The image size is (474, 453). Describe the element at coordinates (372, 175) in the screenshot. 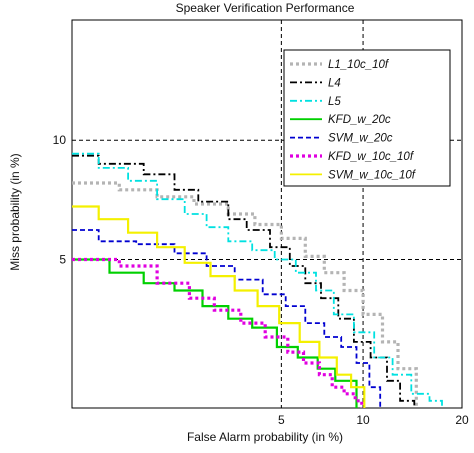

I see `legend-label: SVM_w_10c_10f` at that location.